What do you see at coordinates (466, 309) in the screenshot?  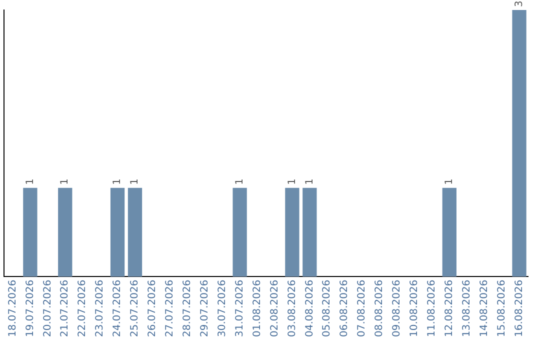 I see `x-tick-label: 13.08.2026` at bounding box center [466, 309].